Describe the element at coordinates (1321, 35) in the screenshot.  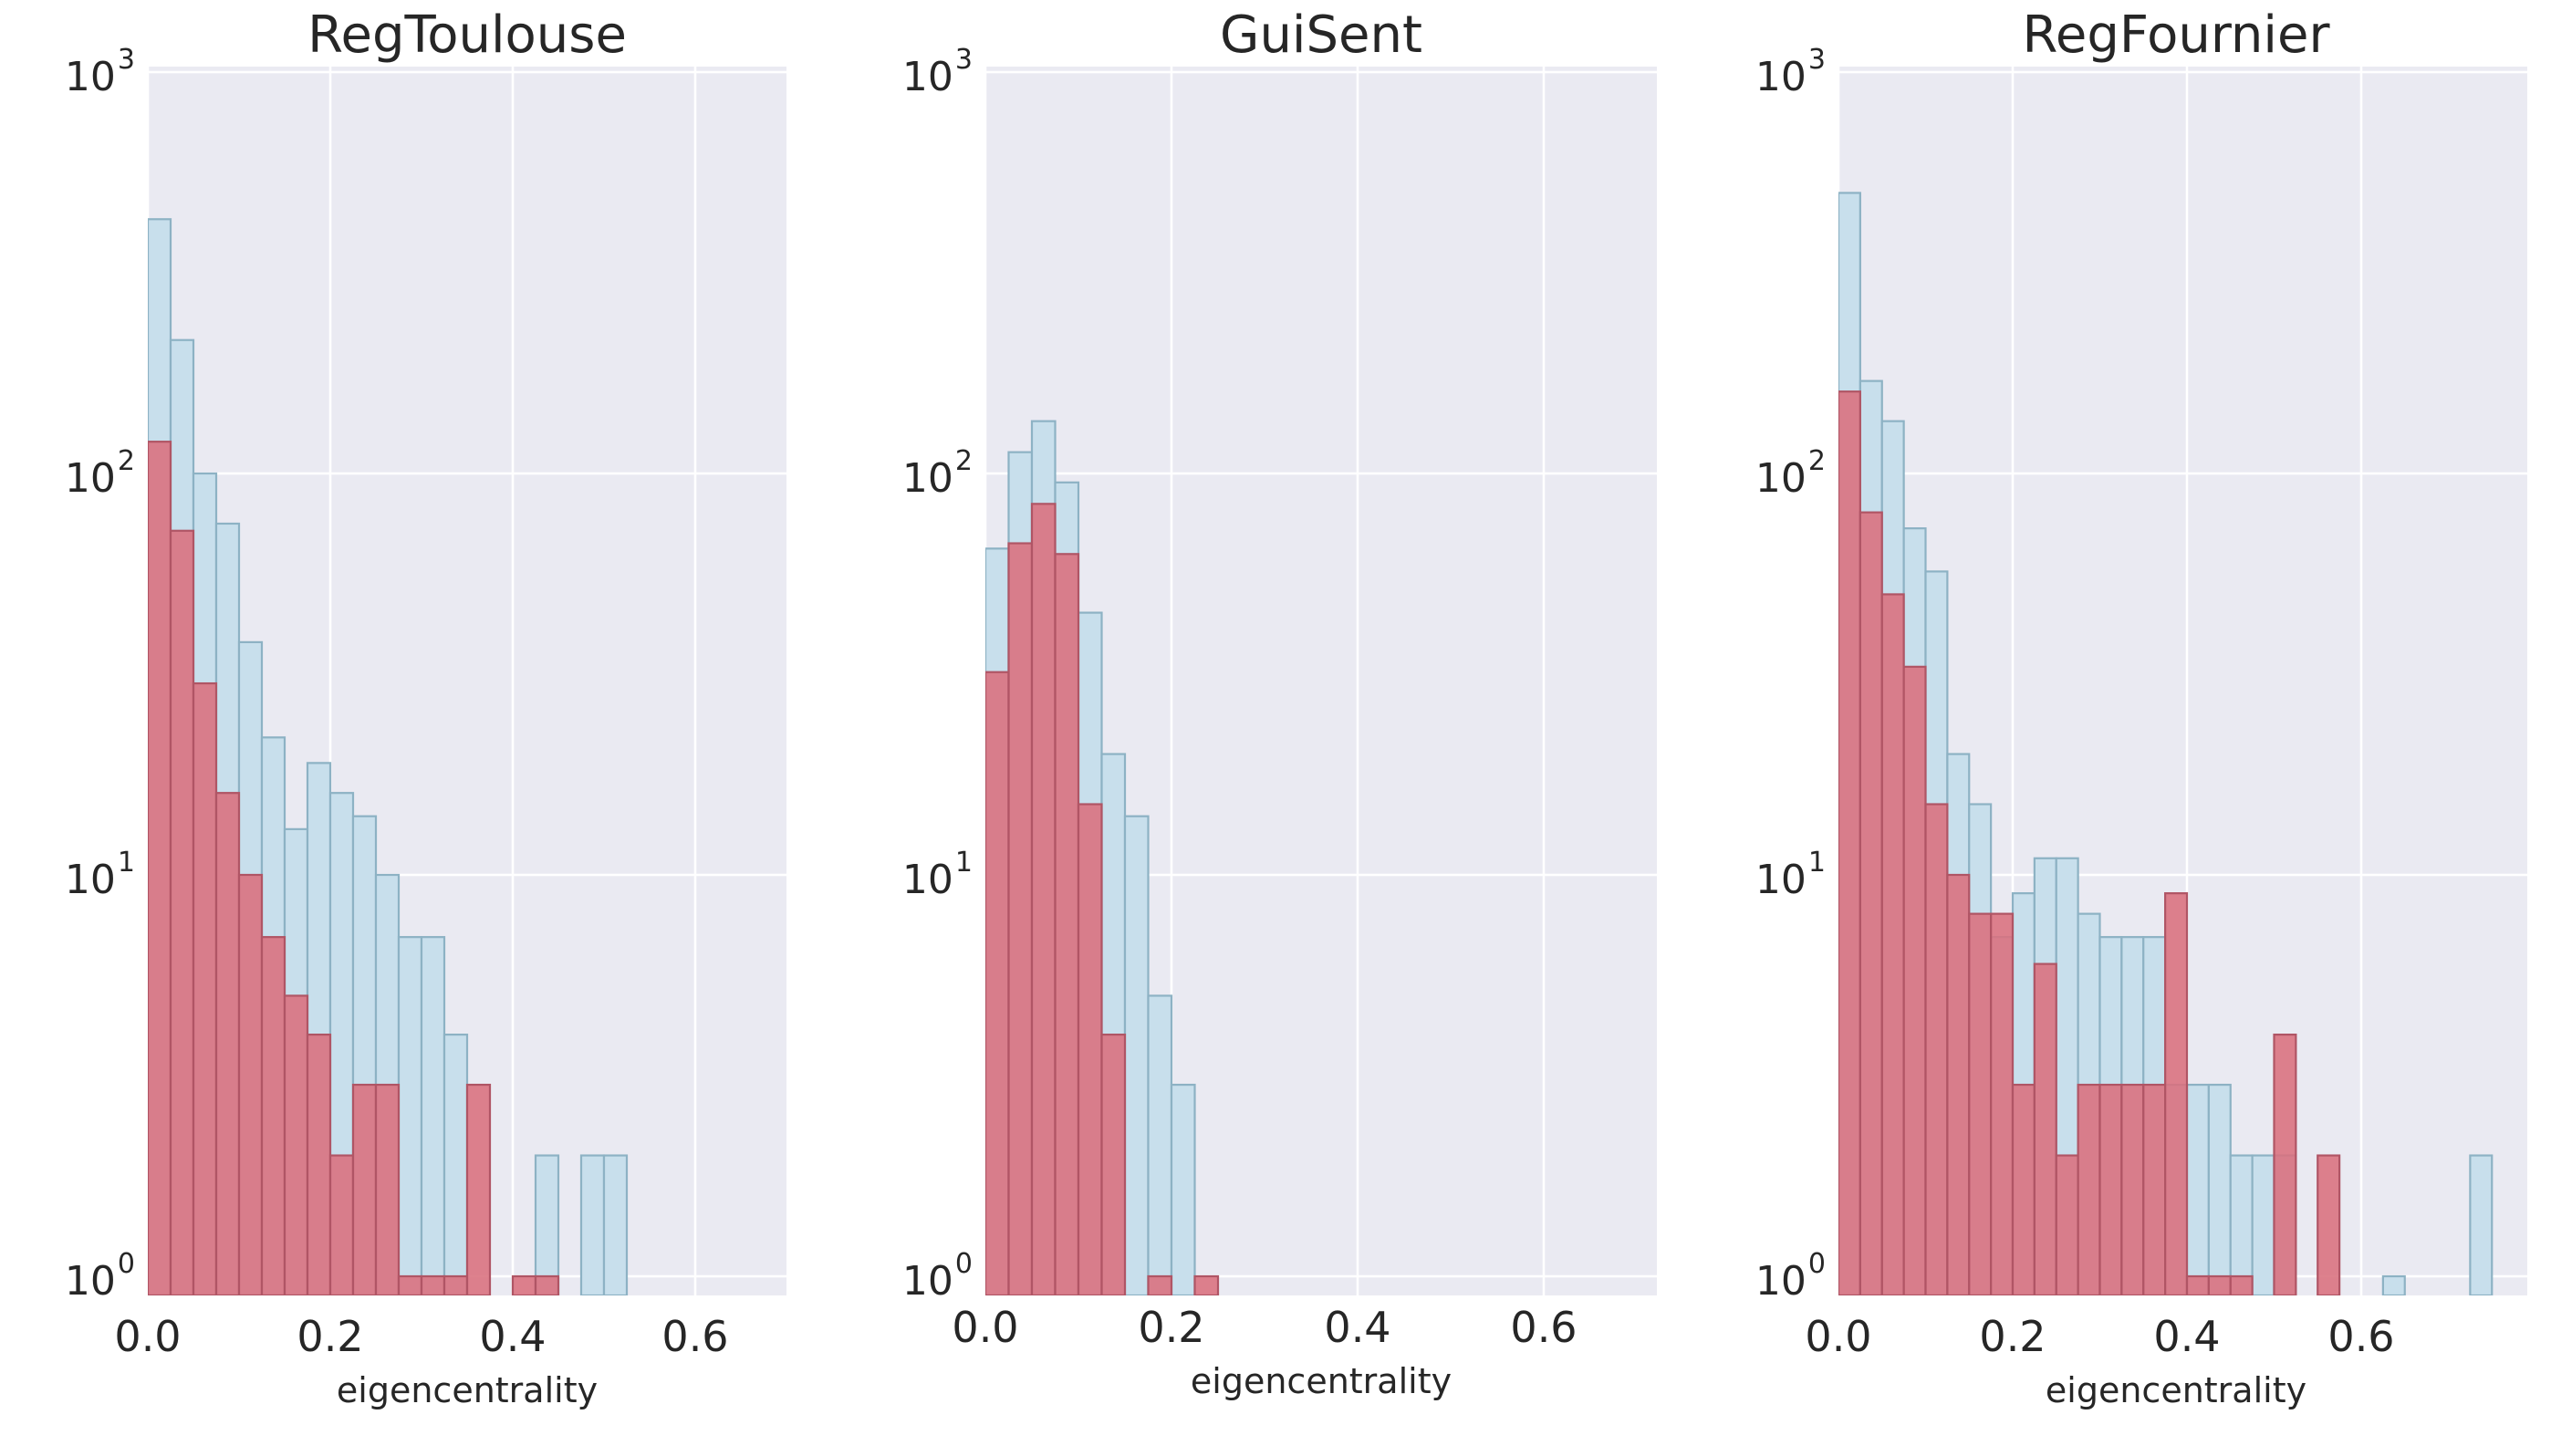
I see `subplot-title-guisent: GuiSent` at that location.